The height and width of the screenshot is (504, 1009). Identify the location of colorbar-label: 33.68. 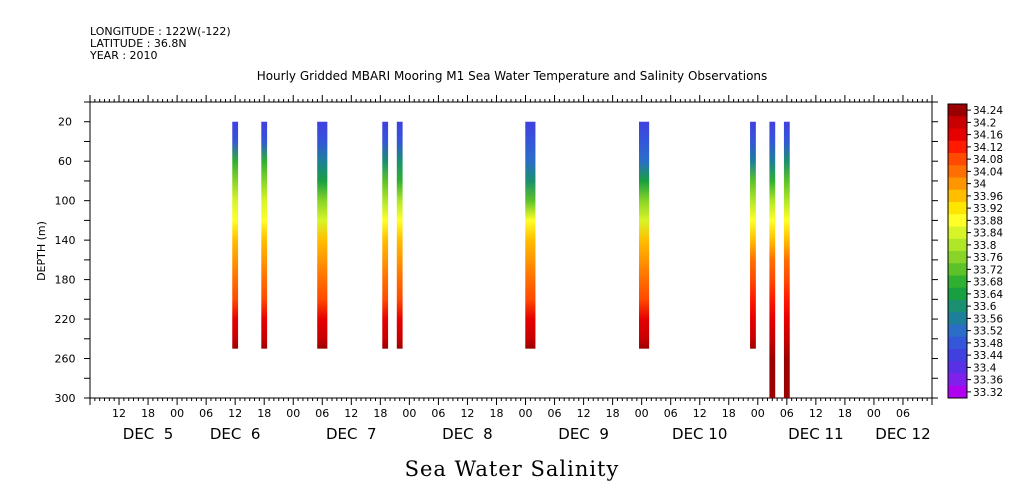
(988, 283).